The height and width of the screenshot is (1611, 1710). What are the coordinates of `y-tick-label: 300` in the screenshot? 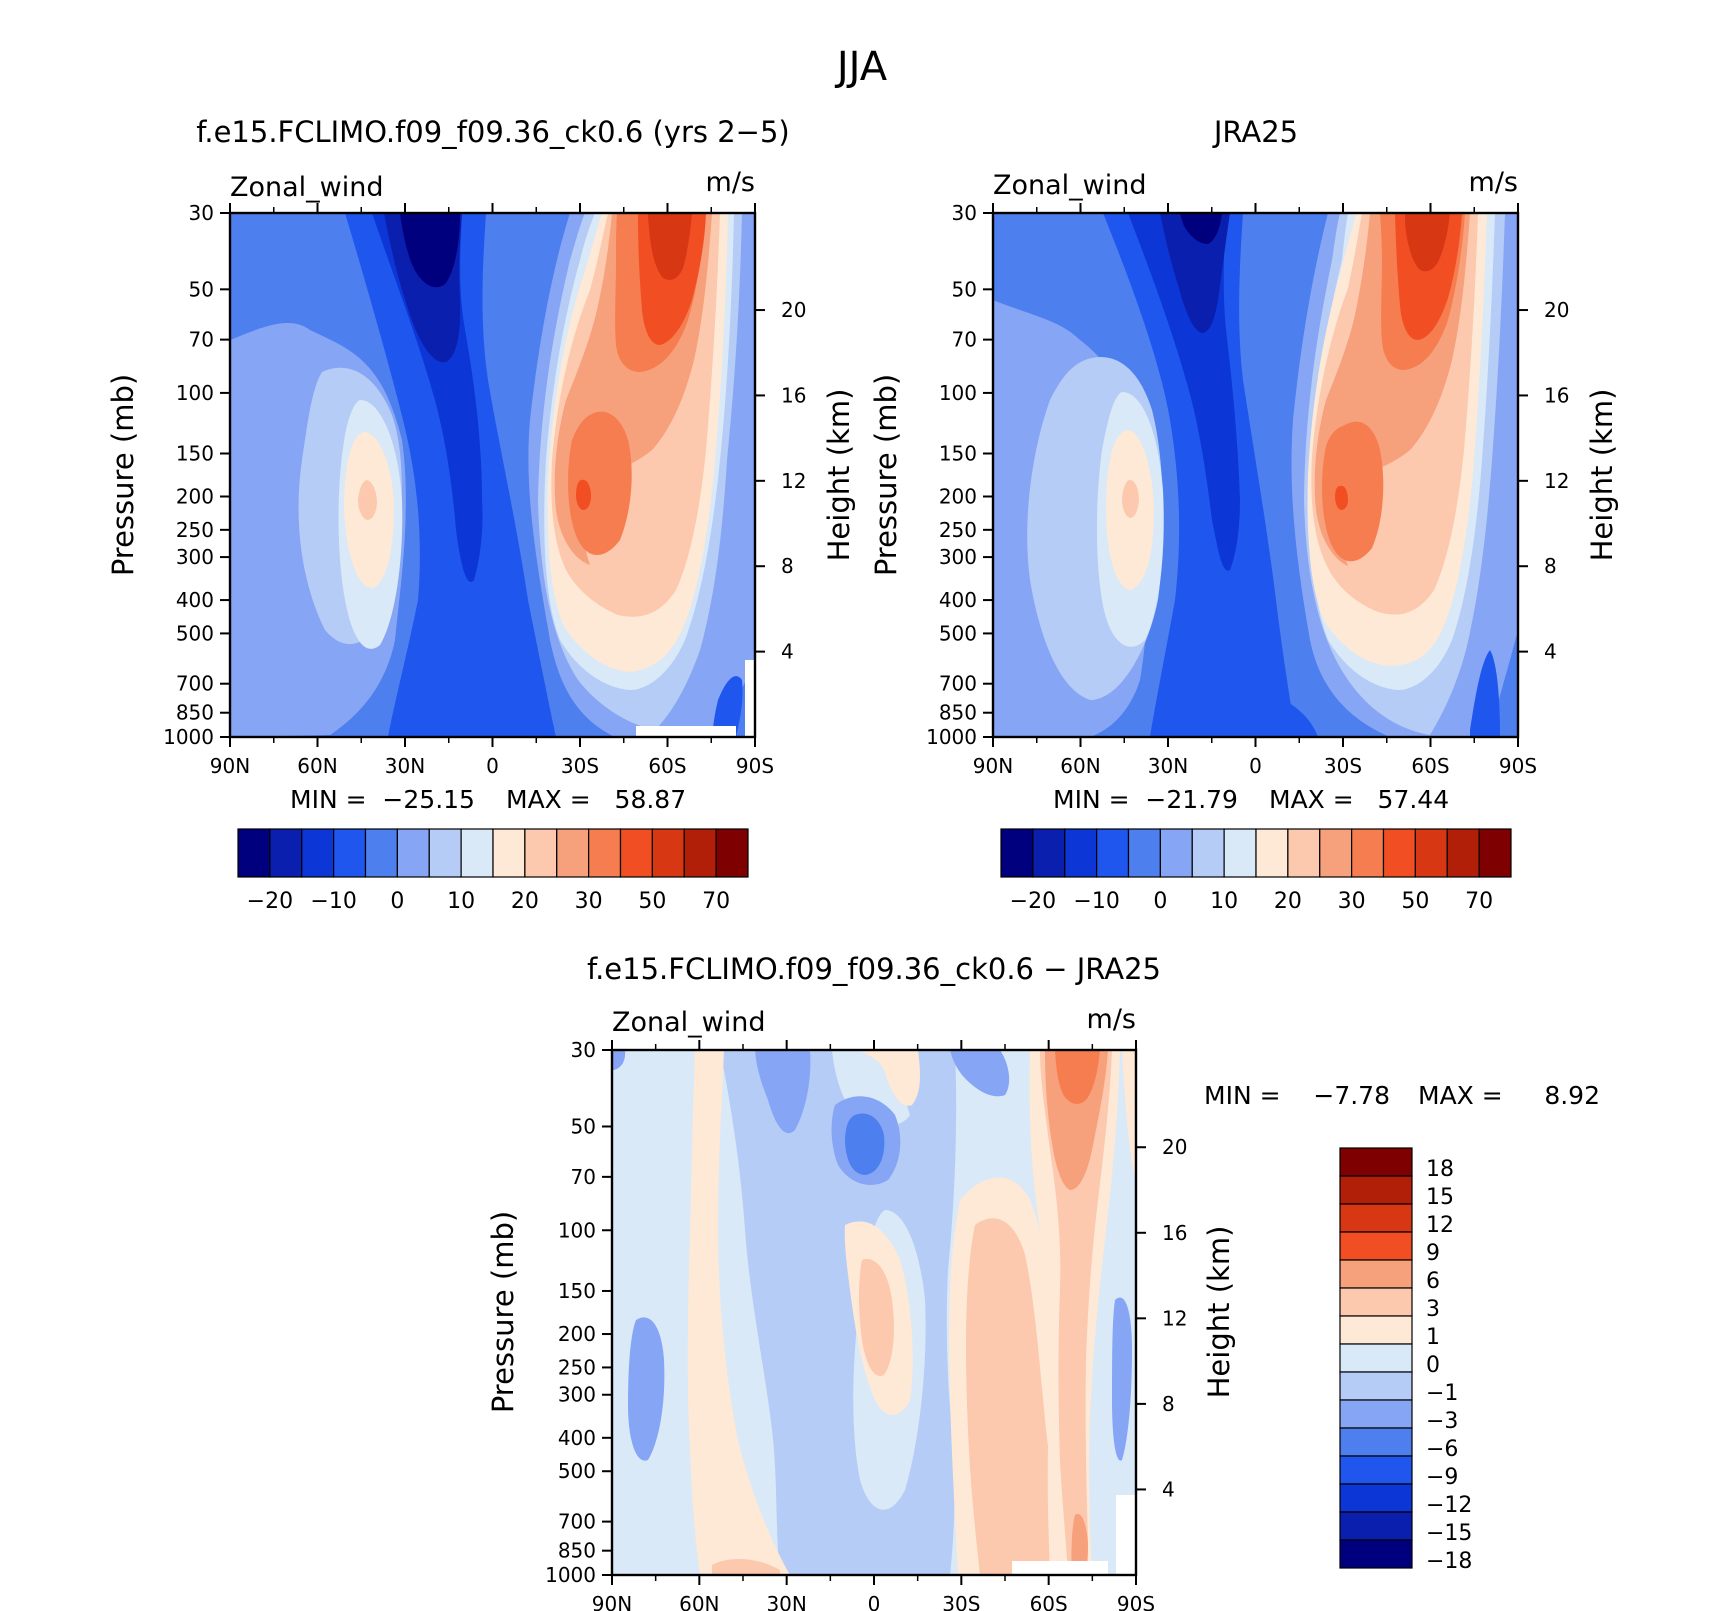 It's located at (958, 557).